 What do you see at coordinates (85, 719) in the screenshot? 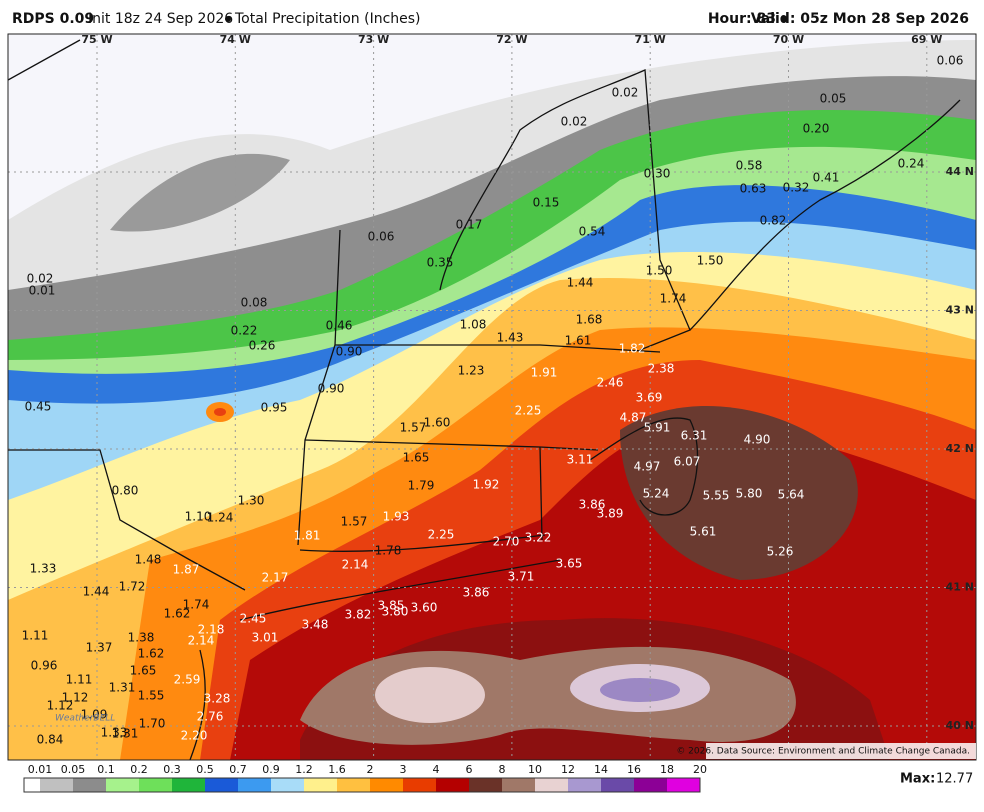
I see `logo: WeatherBELL` at bounding box center [85, 719].